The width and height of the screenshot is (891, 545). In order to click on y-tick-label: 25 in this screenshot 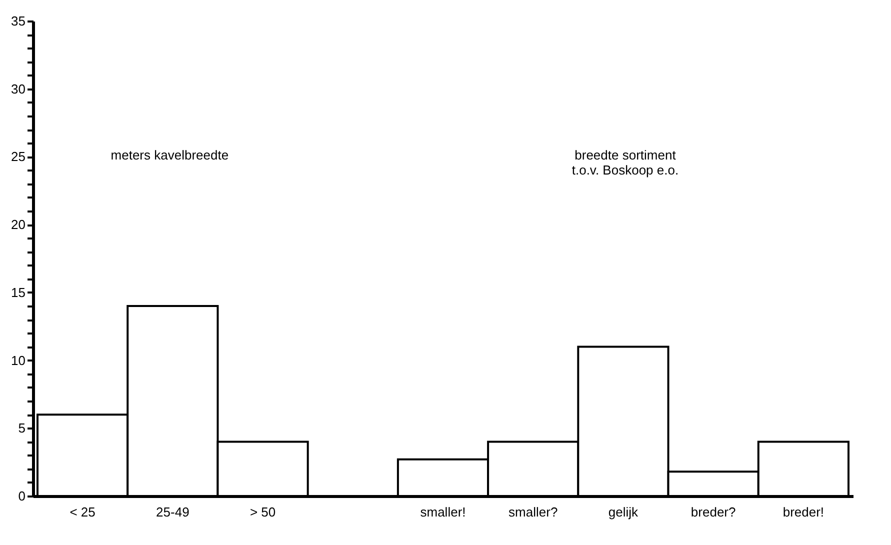, I will do `click(18, 156)`.